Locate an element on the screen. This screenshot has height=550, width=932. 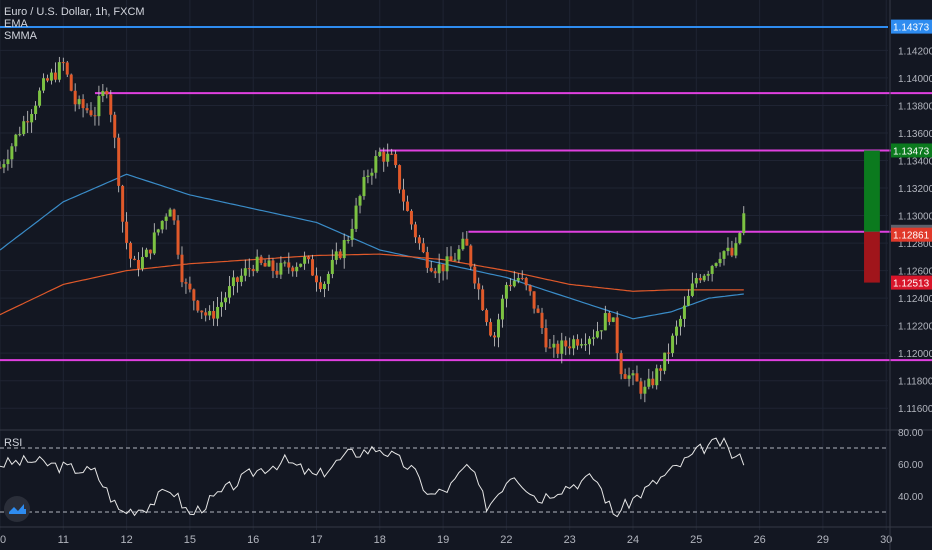
x-tick-label: 30 is located at coordinates (886, 540).